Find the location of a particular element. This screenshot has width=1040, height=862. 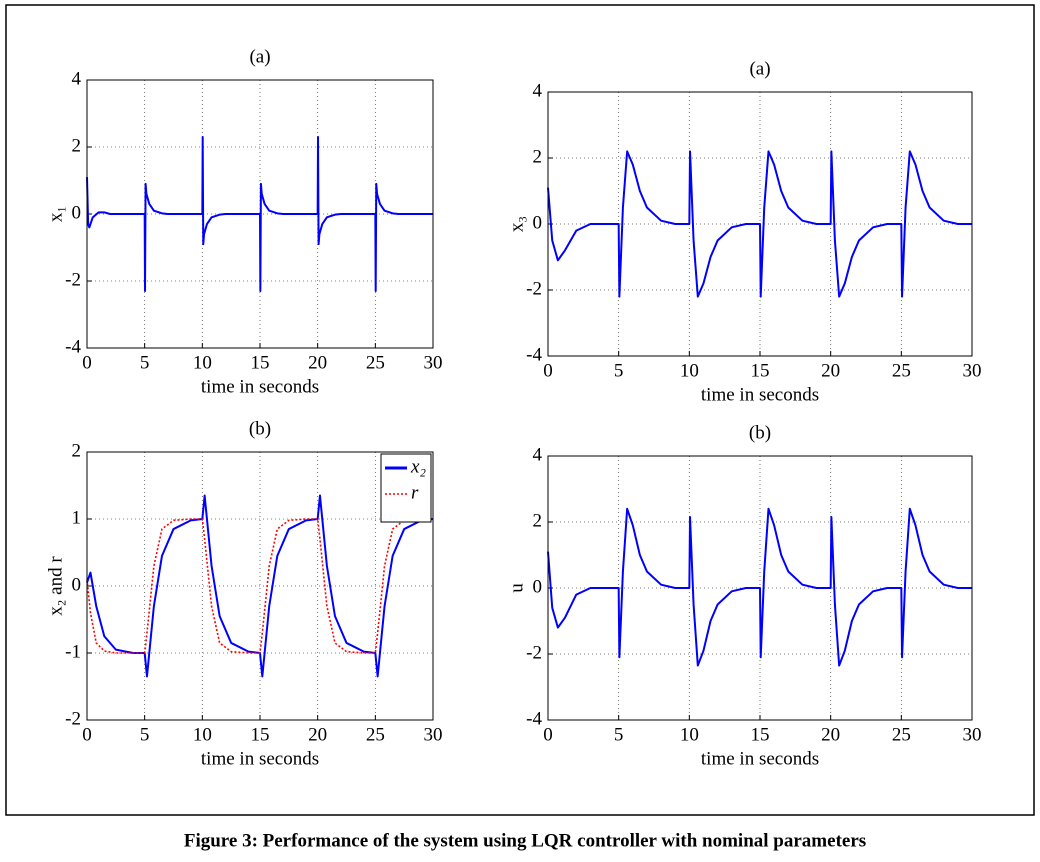

y-axis-label: x₁ is located at coordinates (55, 214).